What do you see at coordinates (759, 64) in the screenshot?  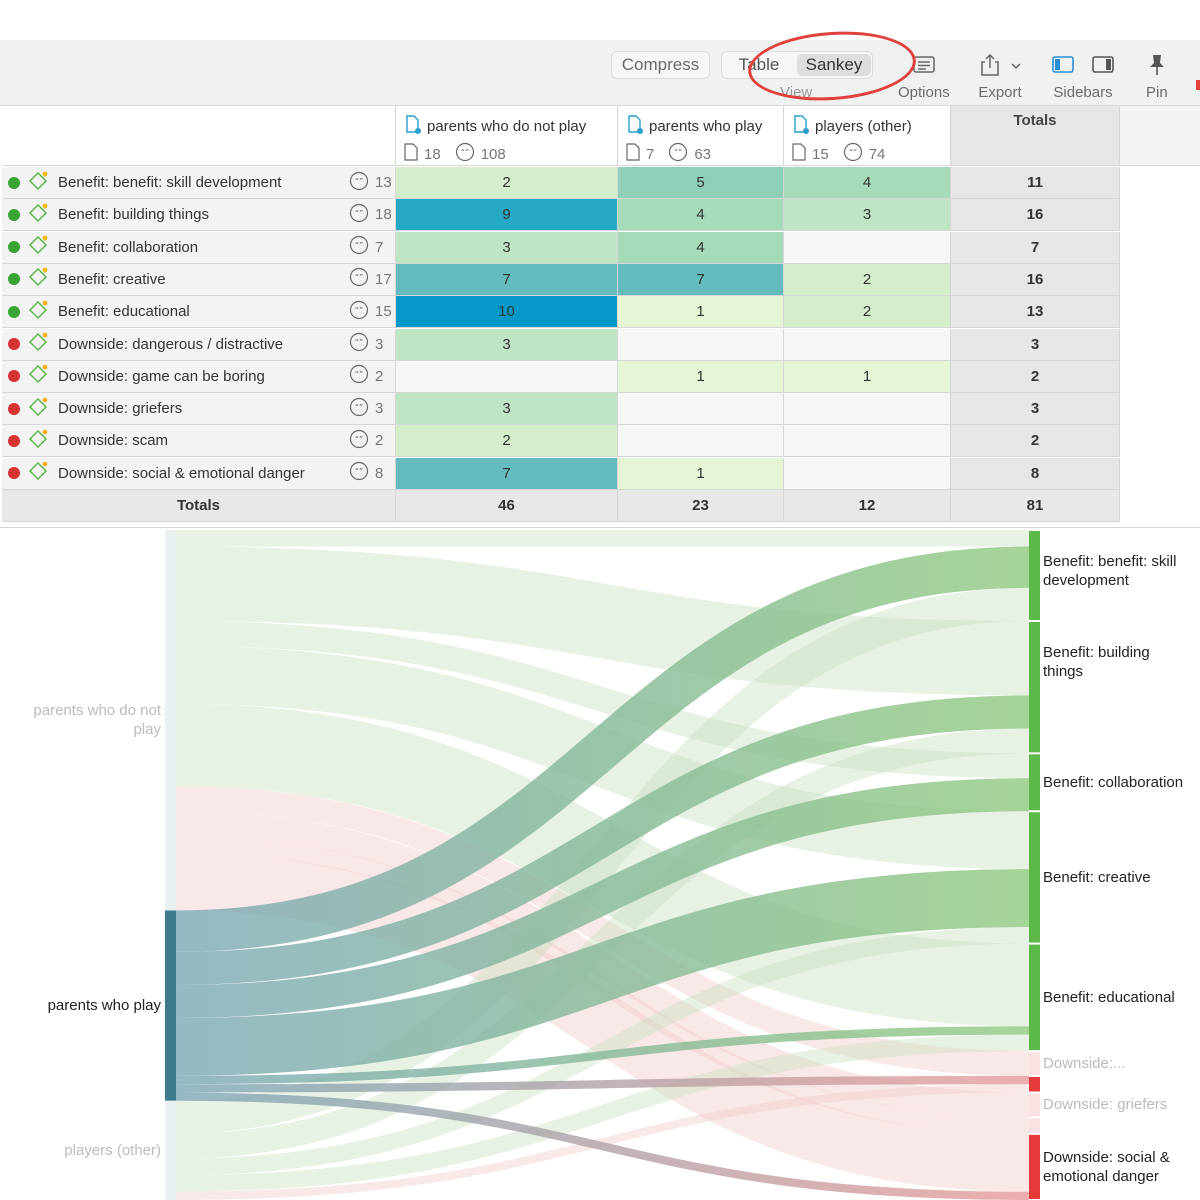 I see `view-table-button: Table` at bounding box center [759, 64].